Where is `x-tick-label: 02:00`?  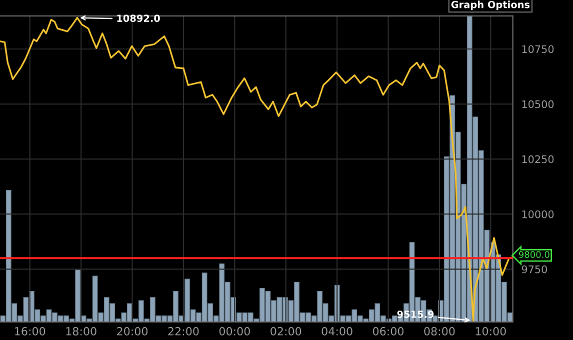
x-tick-label: 02:00 is located at coordinates (286, 331).